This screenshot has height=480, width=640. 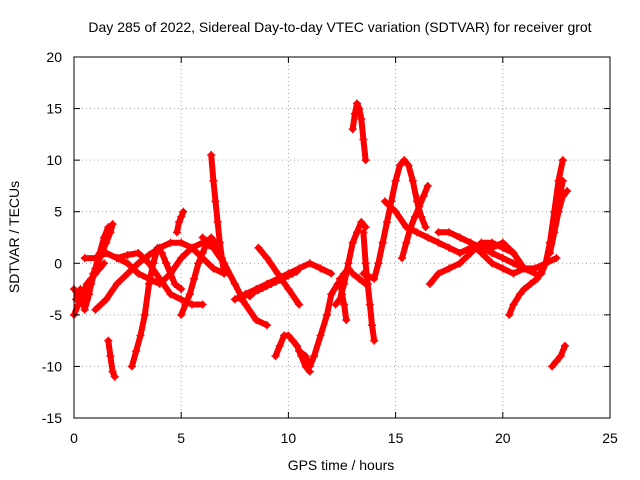 I want to click on x-axis-title: GPS time / hours, so click(x=341, y=465).